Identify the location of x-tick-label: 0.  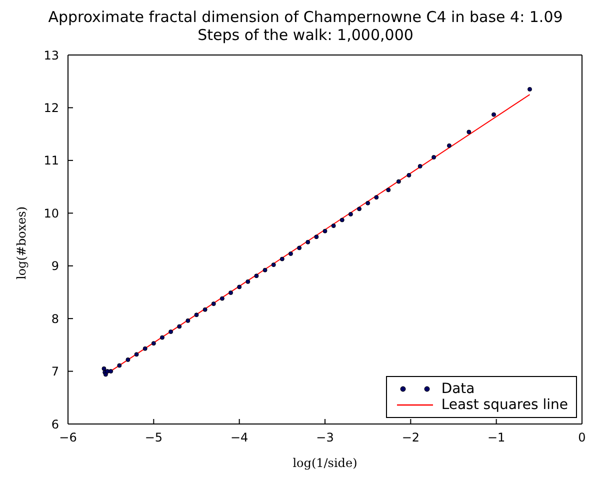
(582, 437).